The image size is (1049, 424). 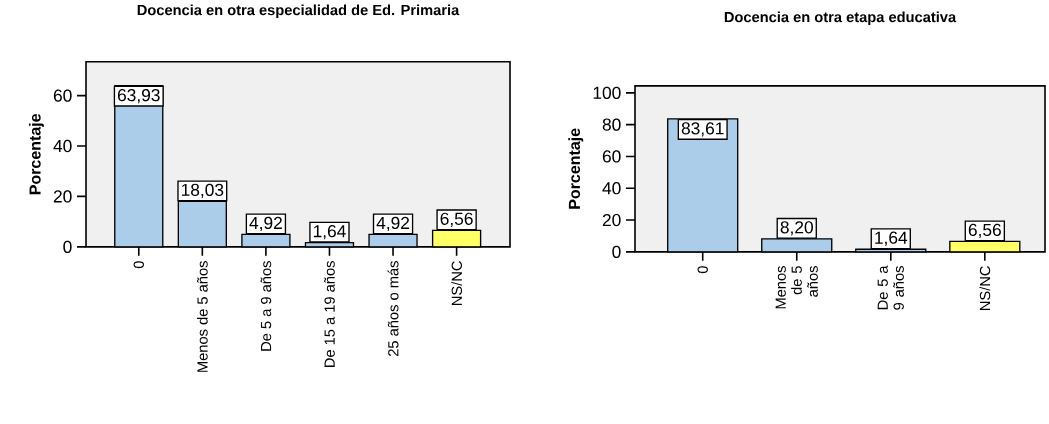 What do you see at coordinates (702, 129) in the screenshot?
I see `data-label: 83,61` at bounding box center [702, 129].